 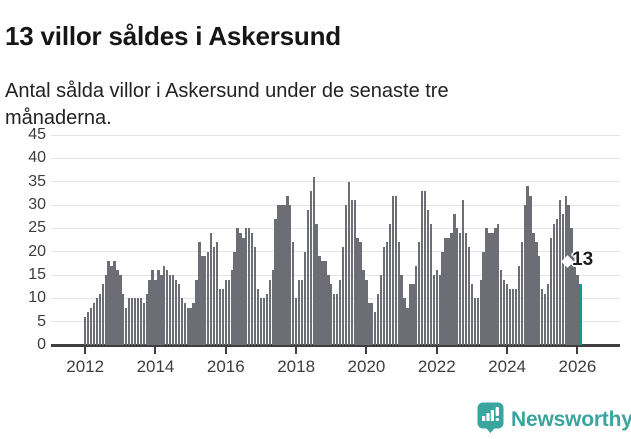 I want to click on y-axis-label: 0, so click(x=41, y=344).